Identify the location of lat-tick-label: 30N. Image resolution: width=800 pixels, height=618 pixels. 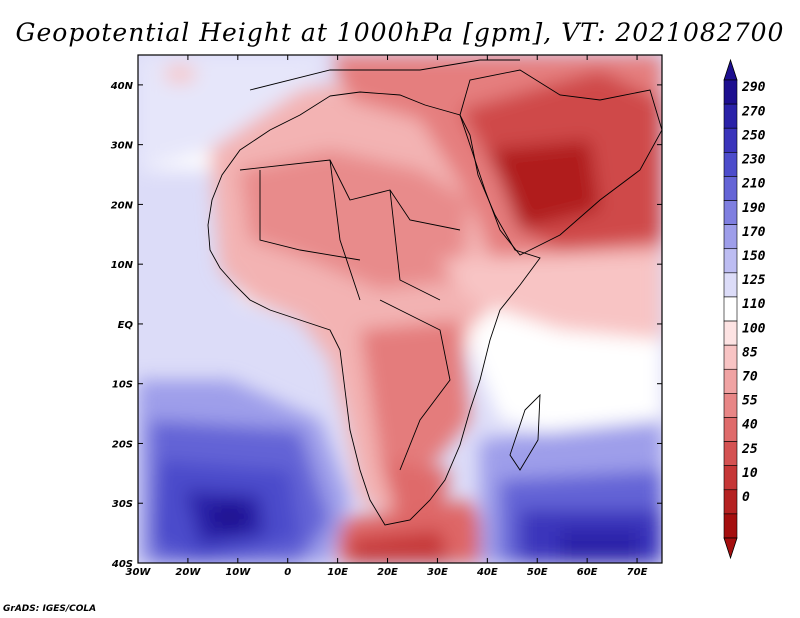
(122, 146).